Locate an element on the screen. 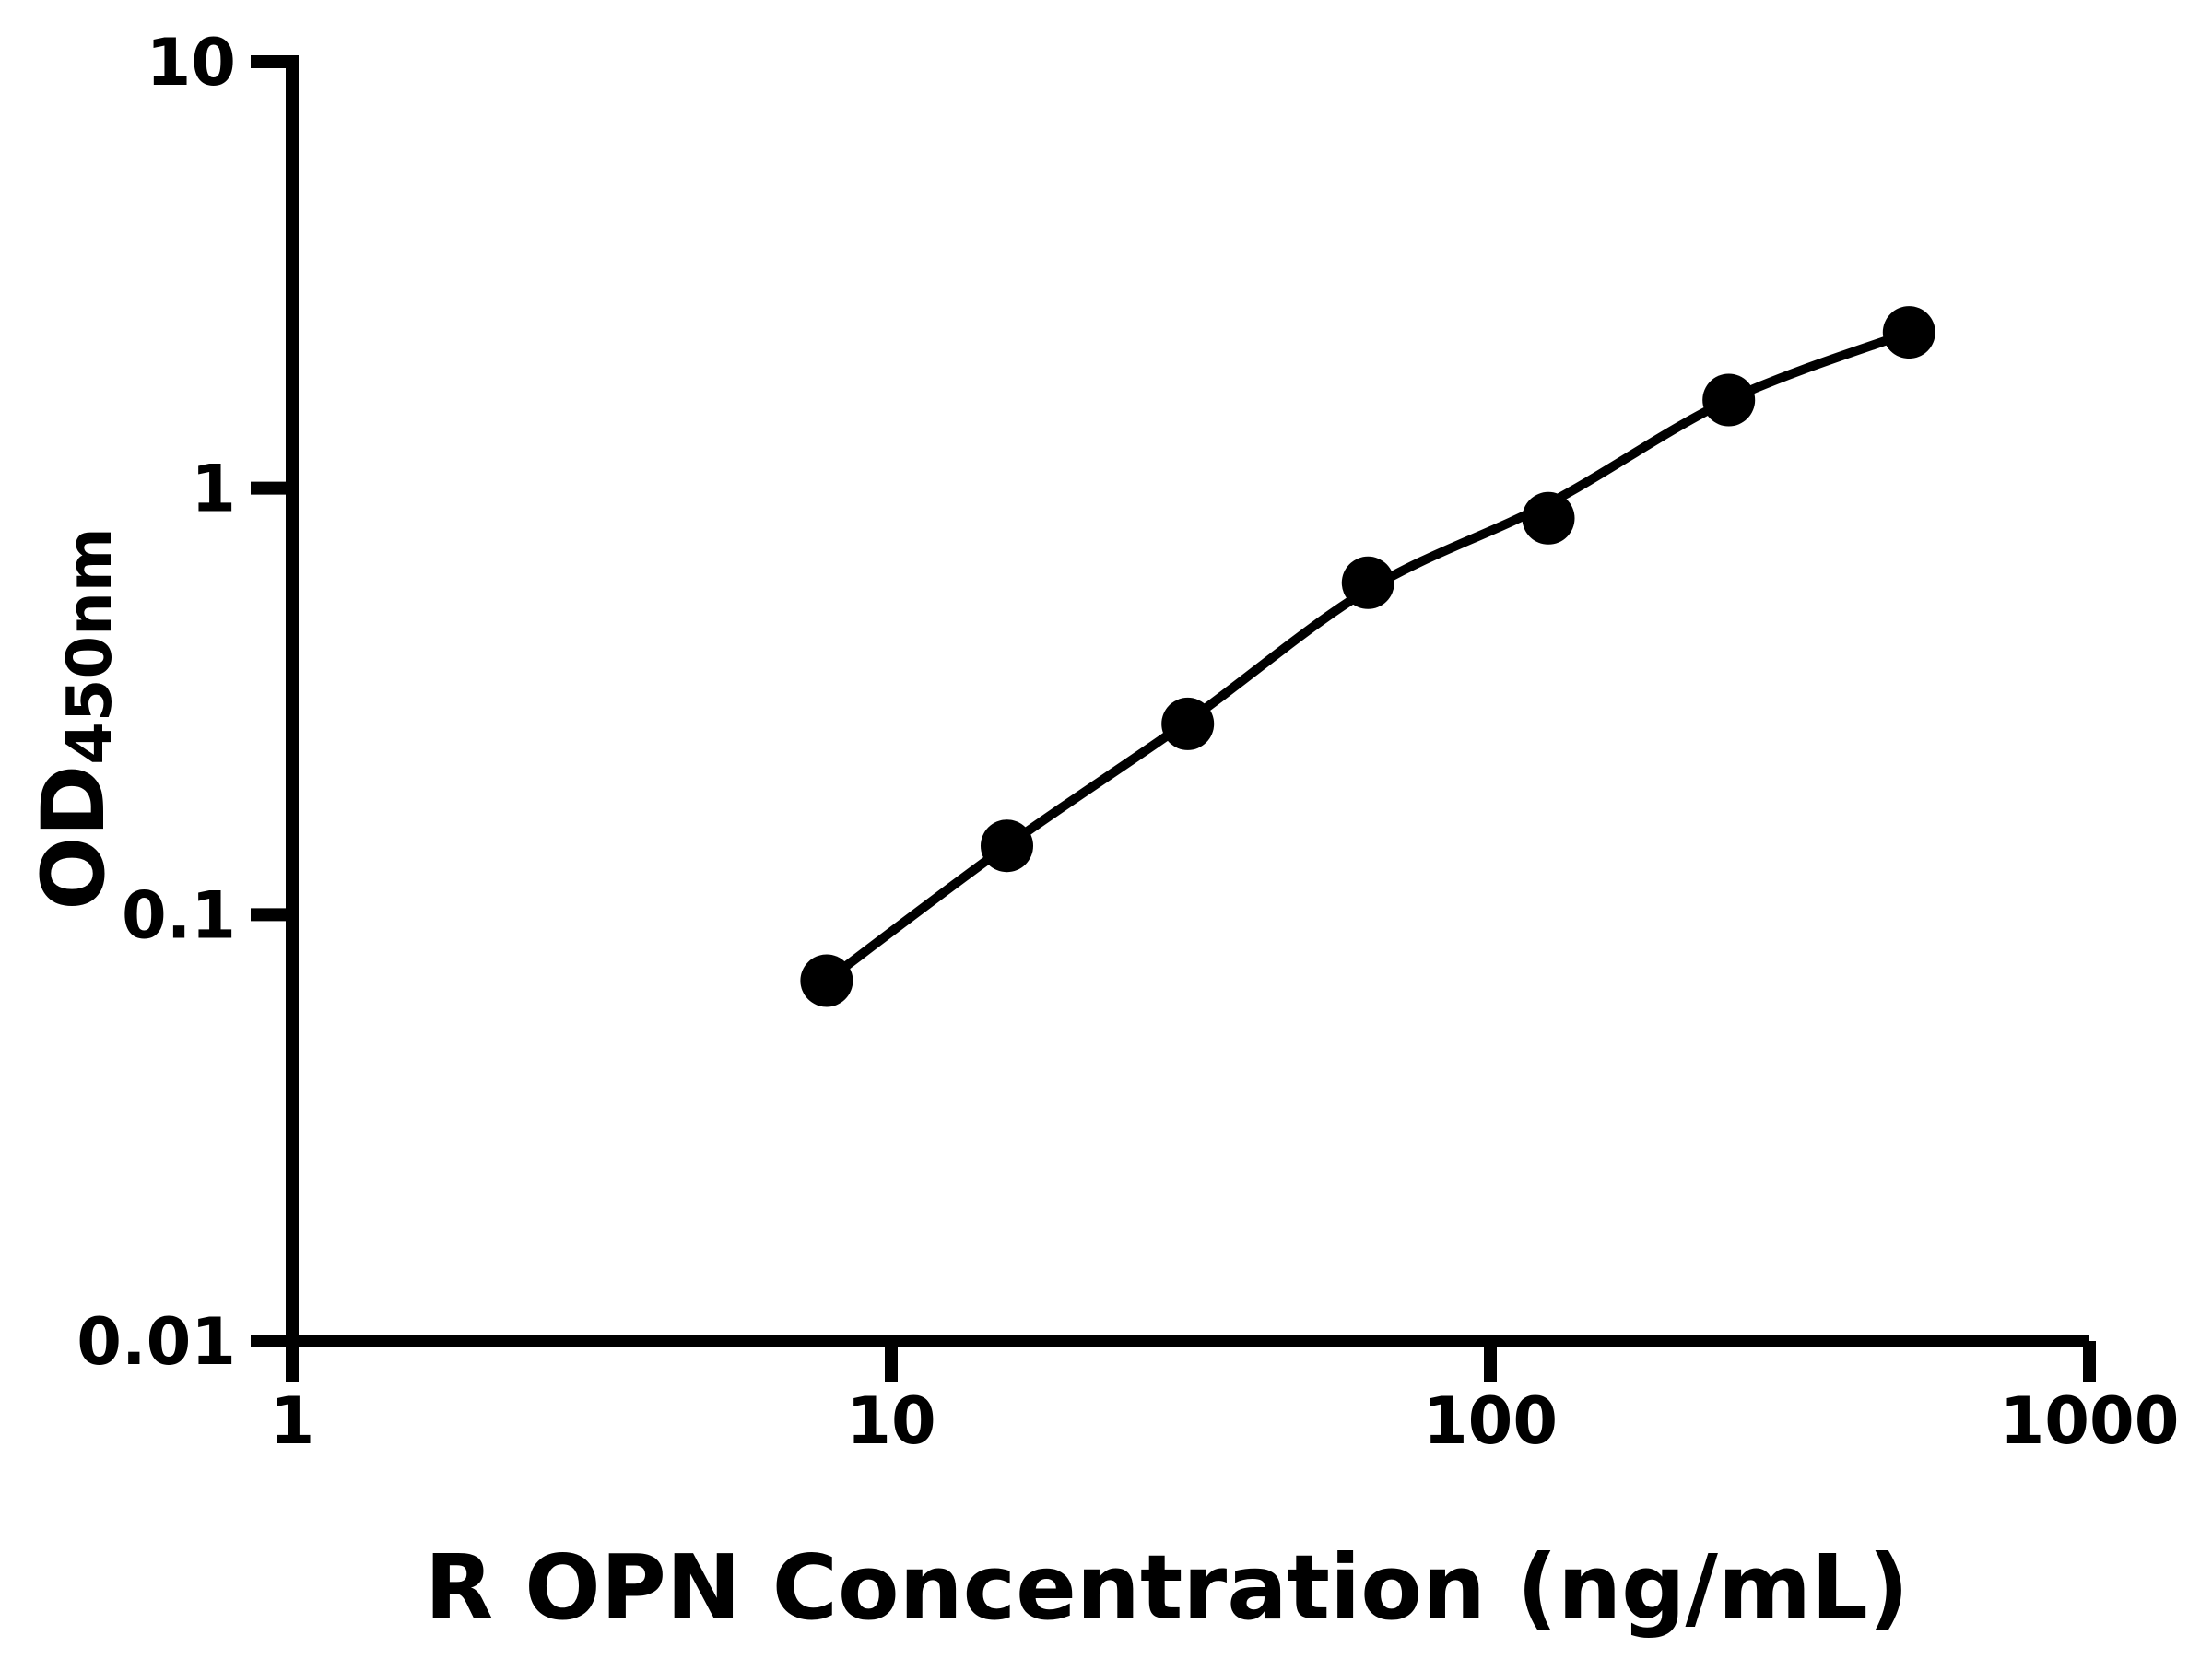 The height and width of the screenshot is (1659, 2212). x-tick-label: 1 is located at coordinates (292, 1421).